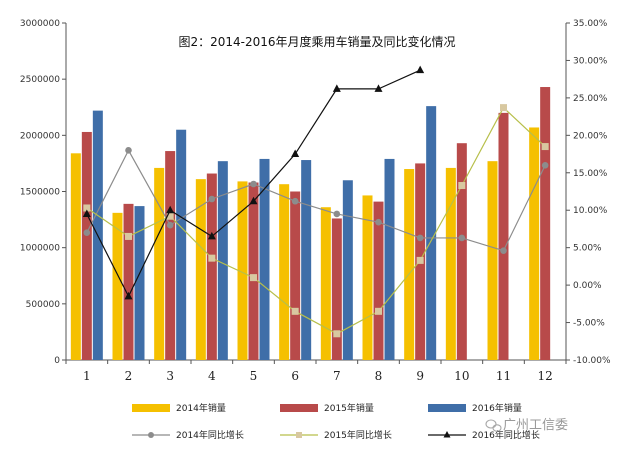 This screenshot has width=640, height=455. I want to click on x-tick-label: 9, so click(420, 376).